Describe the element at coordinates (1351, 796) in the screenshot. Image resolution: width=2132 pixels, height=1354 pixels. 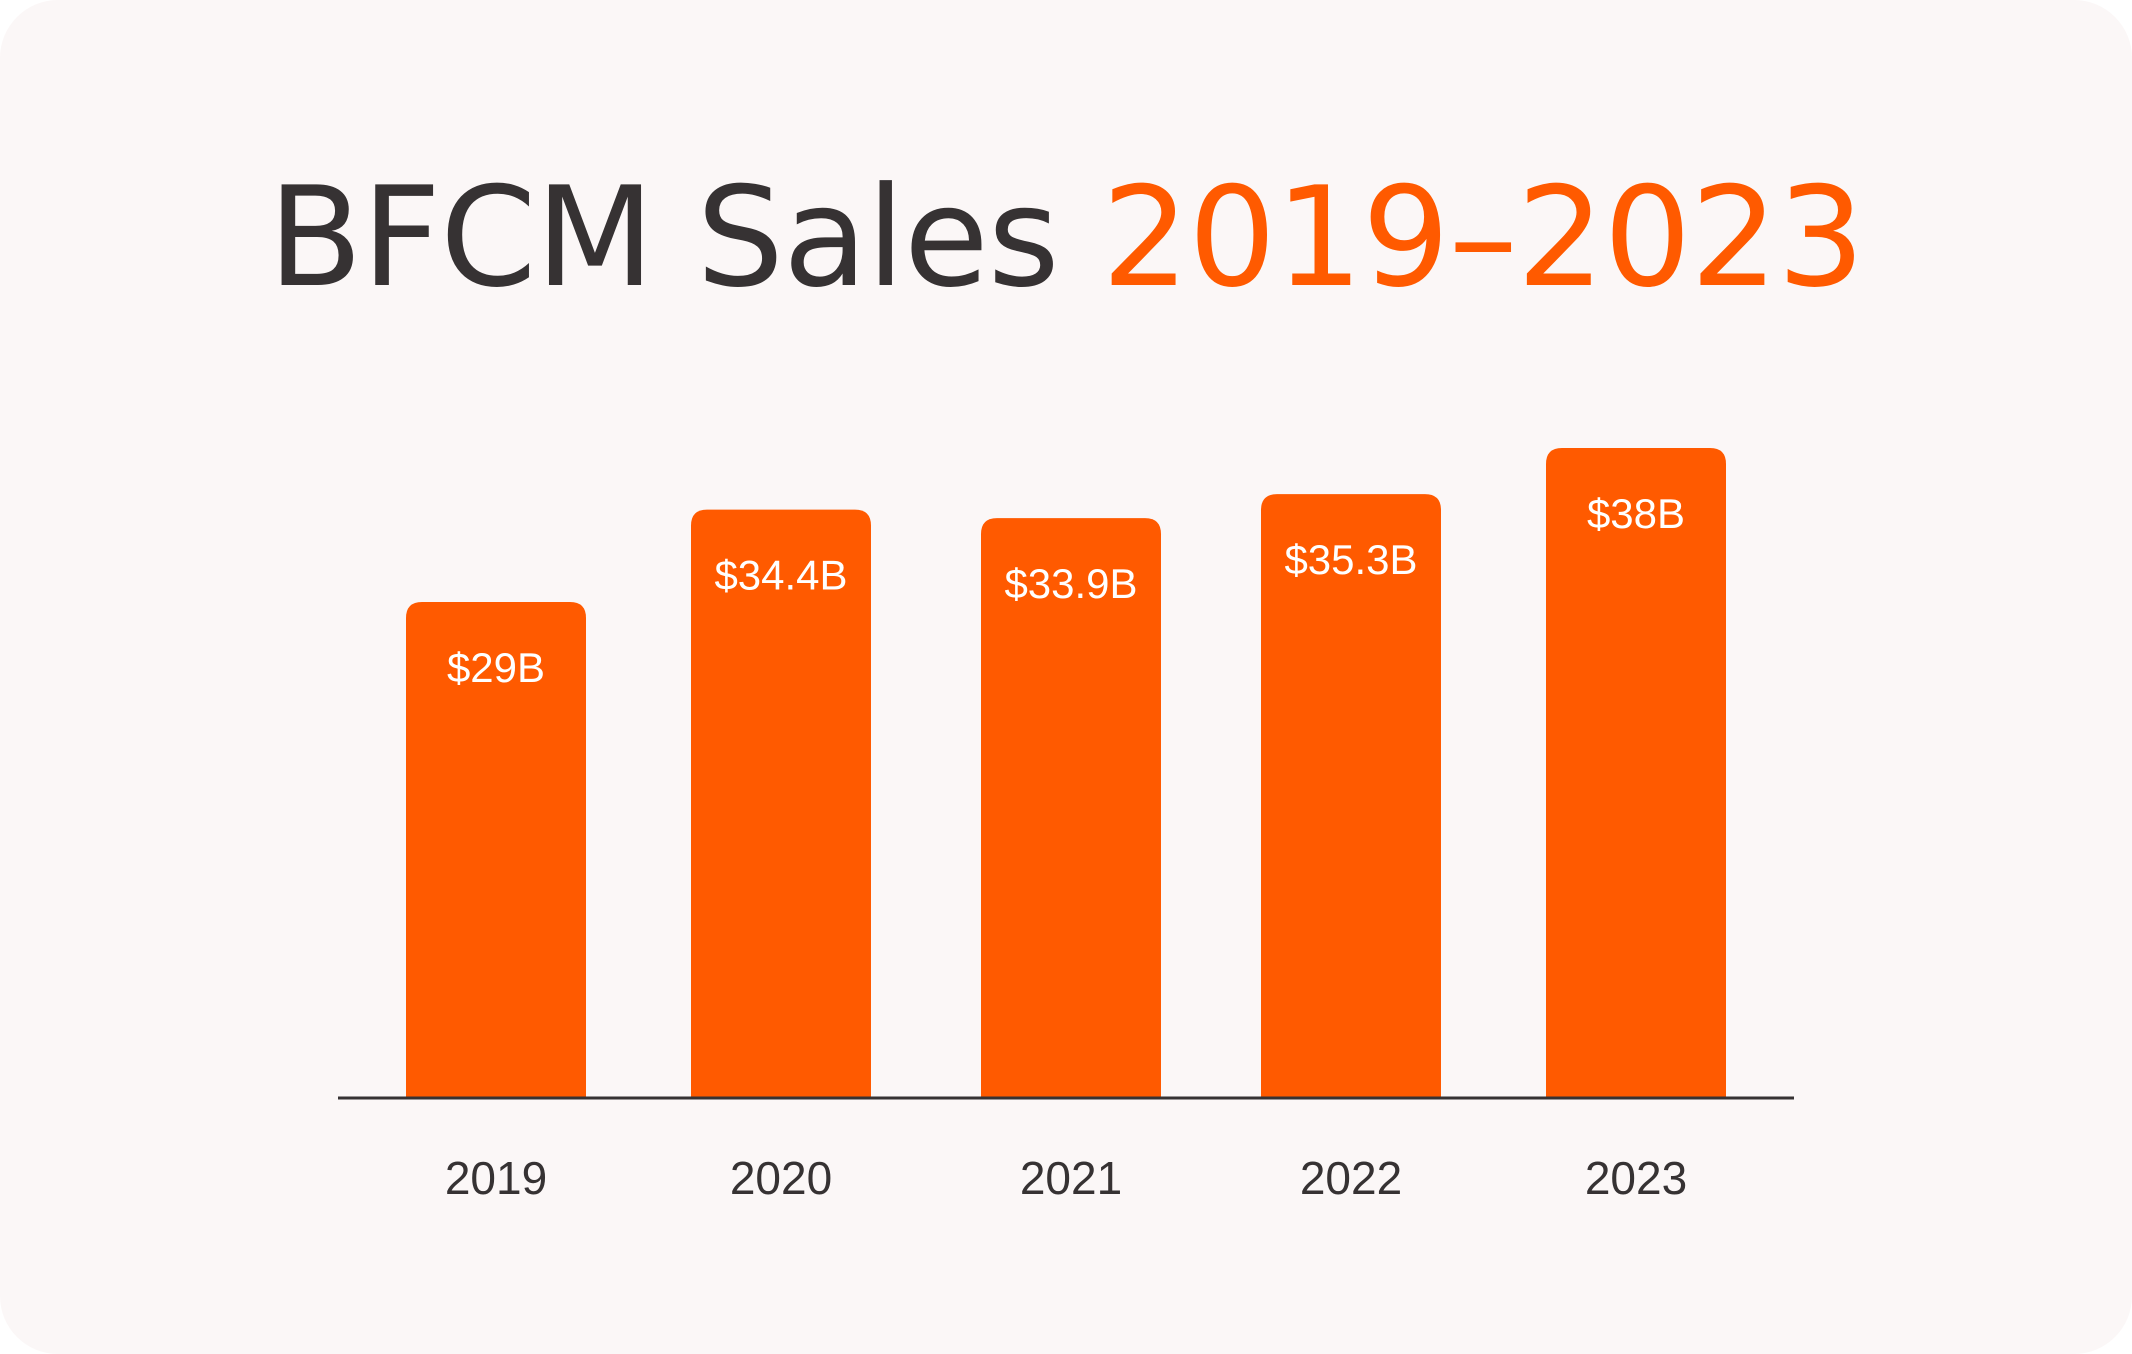
I see `bar-2022` at that location.